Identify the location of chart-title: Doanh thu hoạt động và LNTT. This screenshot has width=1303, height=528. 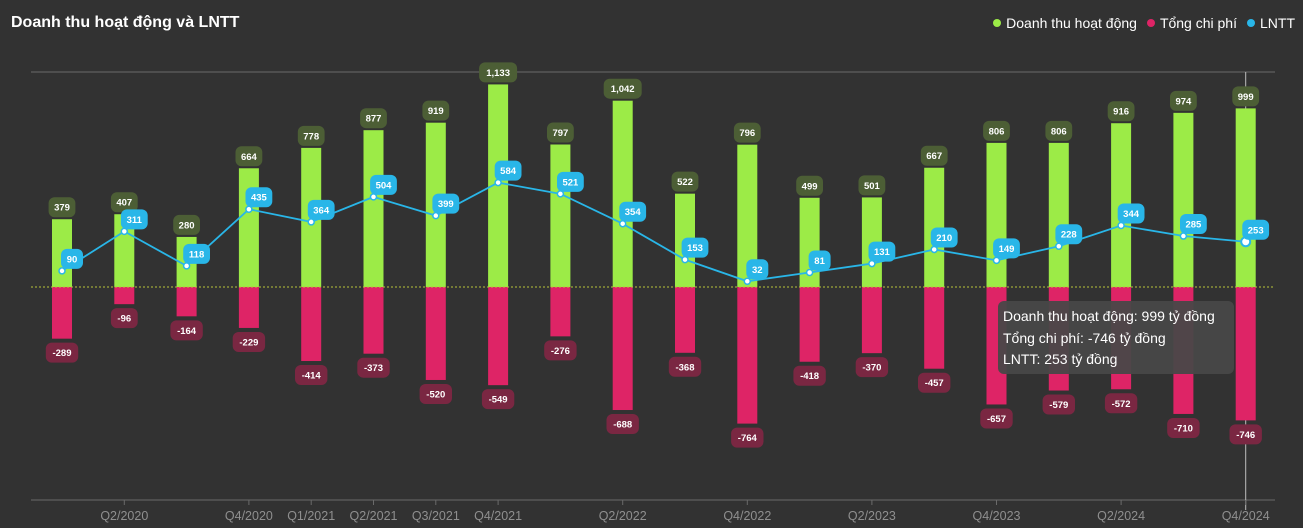
(125, 22).